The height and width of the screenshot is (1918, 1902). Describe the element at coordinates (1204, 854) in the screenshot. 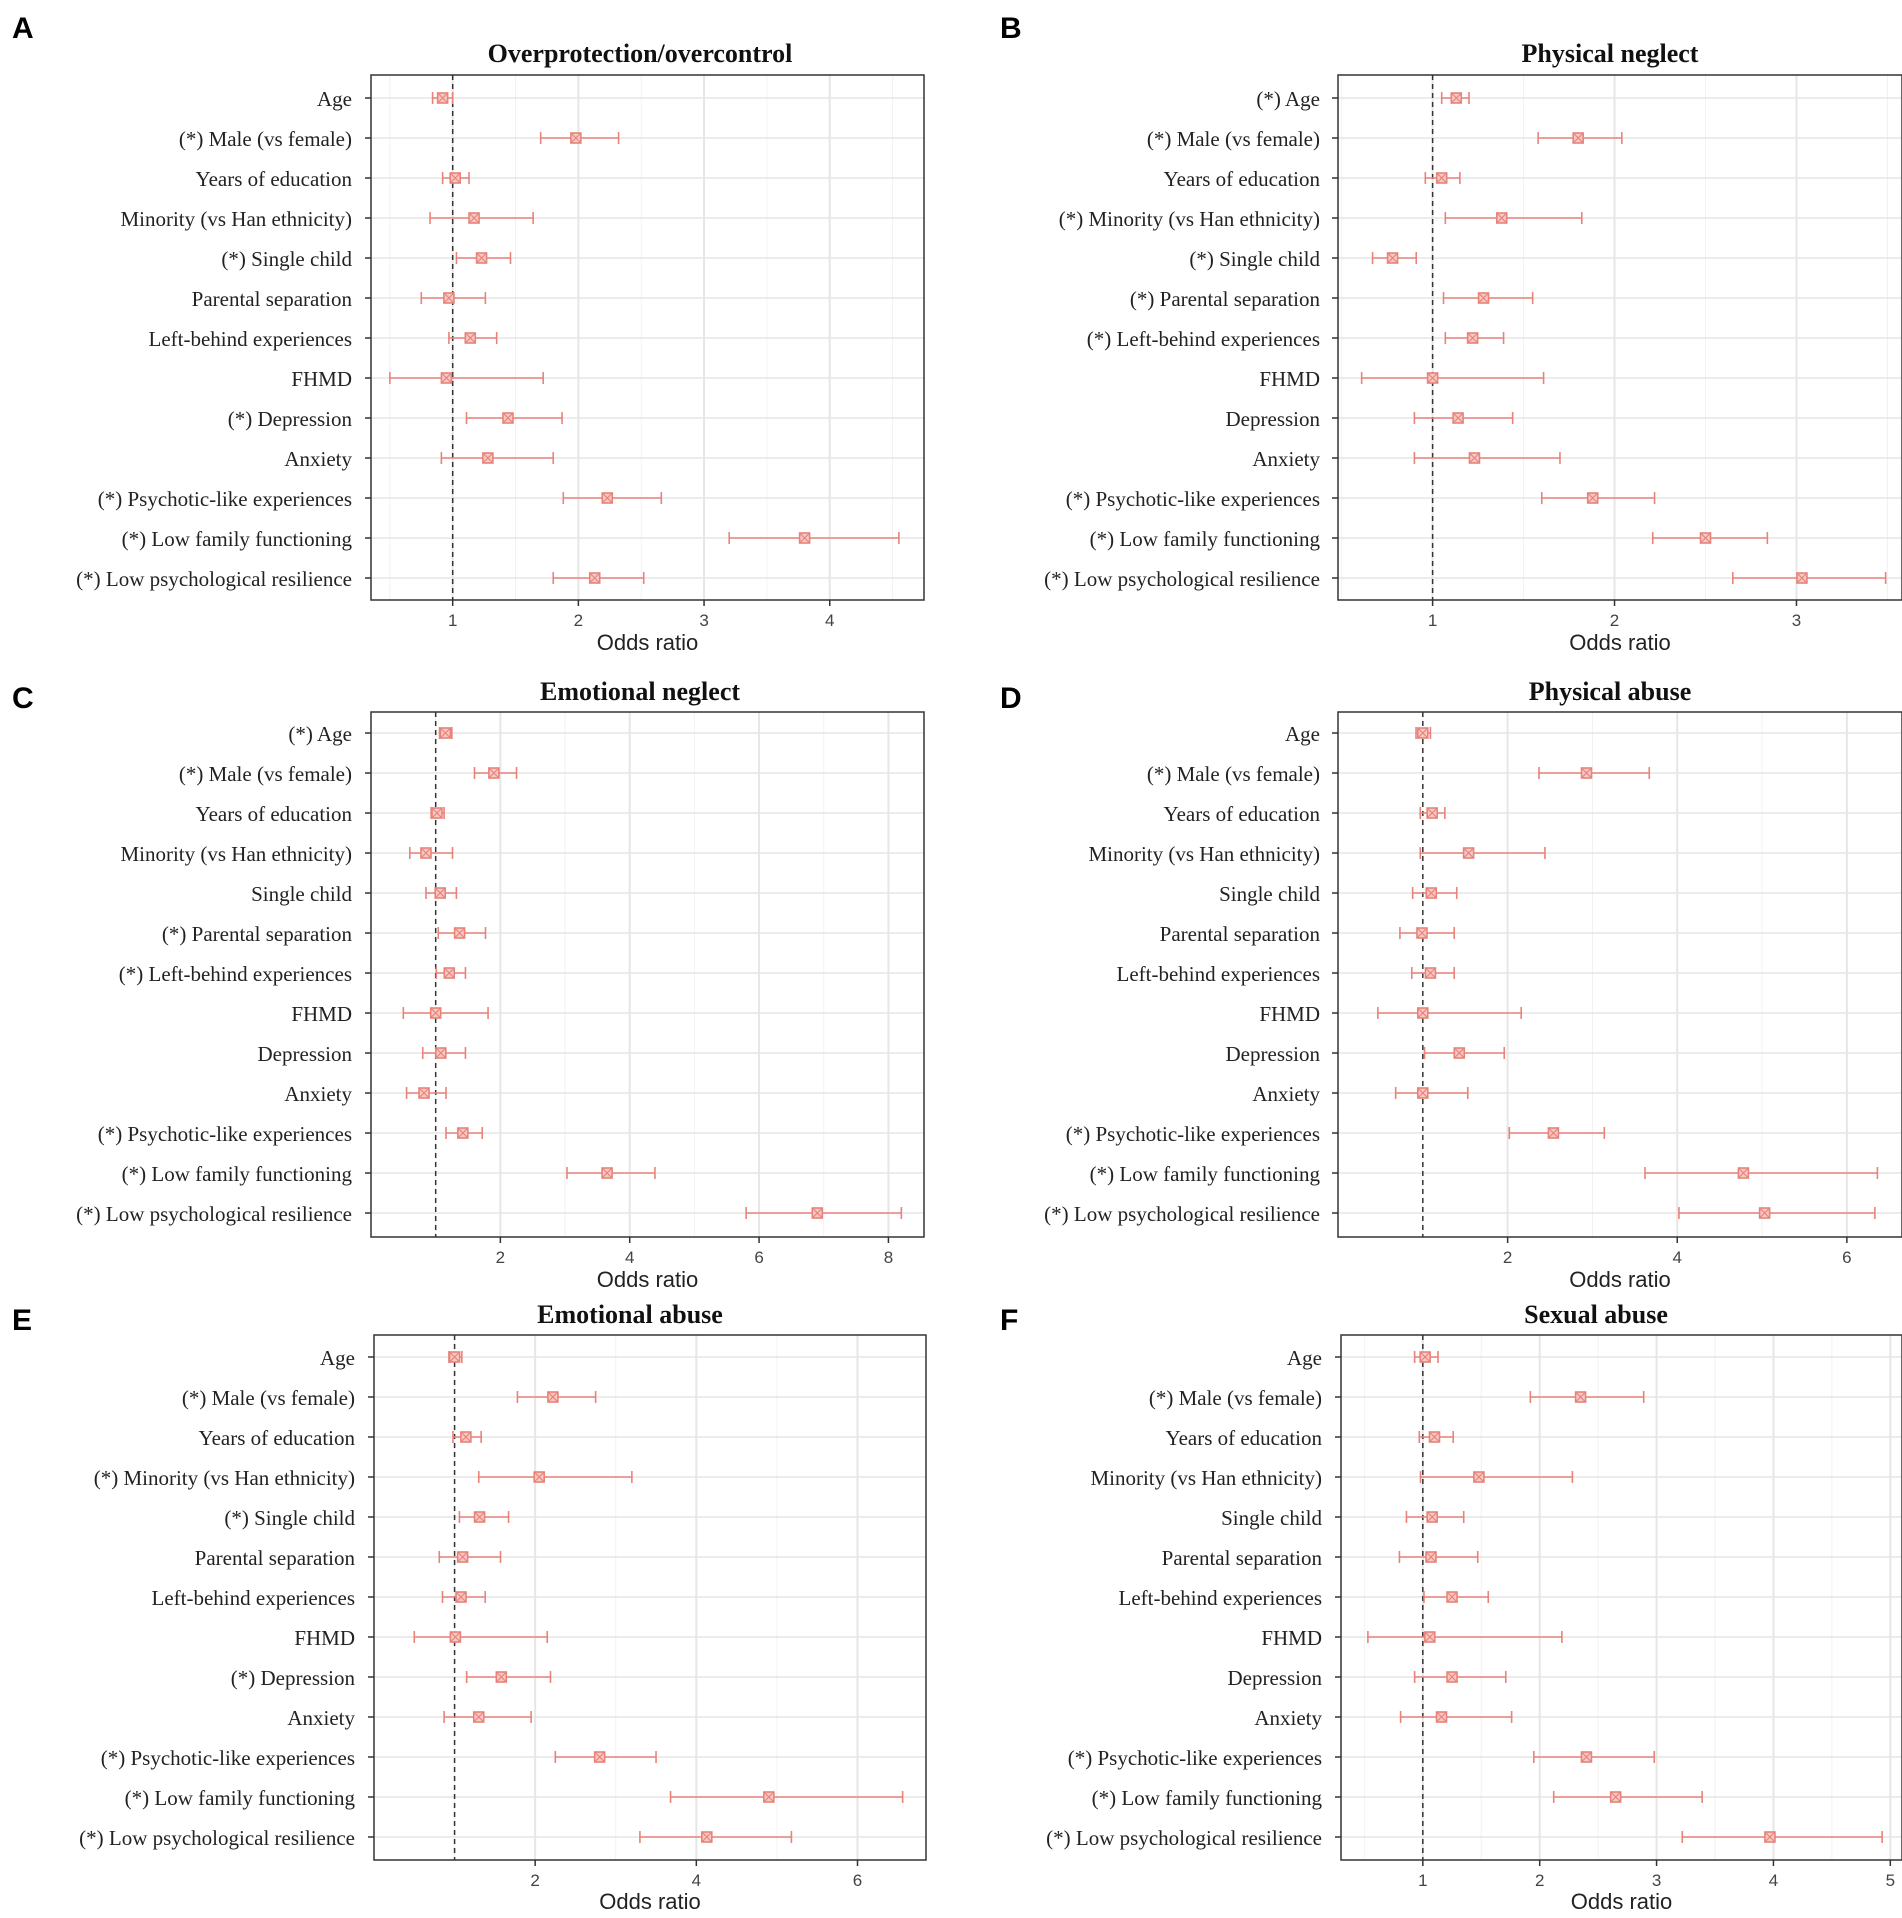

I see `row-label: Minority (vs Han ethnicity)` at that location.